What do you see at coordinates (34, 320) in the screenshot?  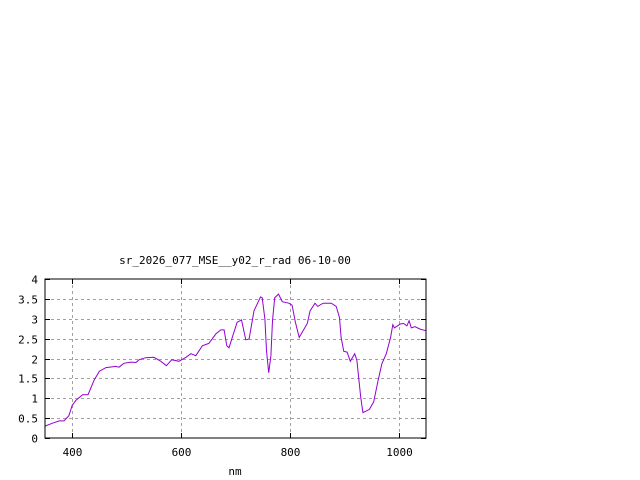 I see `y-tick-label: 3` at bounding box center [34, 320].